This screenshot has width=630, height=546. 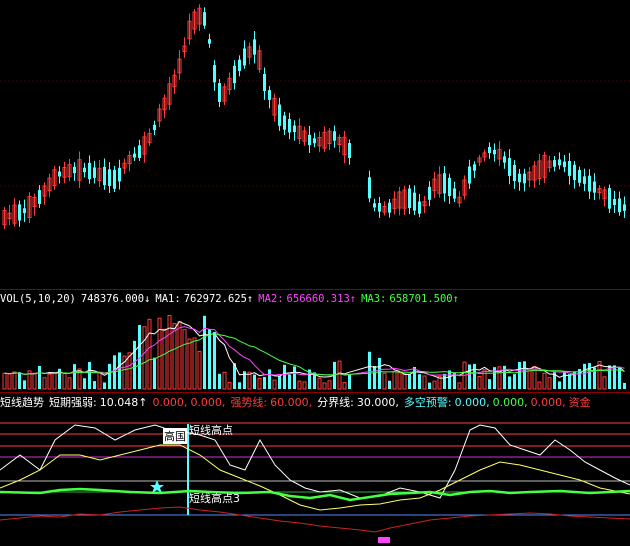 I want to click on ma3-label: MA3:, so click(x=374, y=299).